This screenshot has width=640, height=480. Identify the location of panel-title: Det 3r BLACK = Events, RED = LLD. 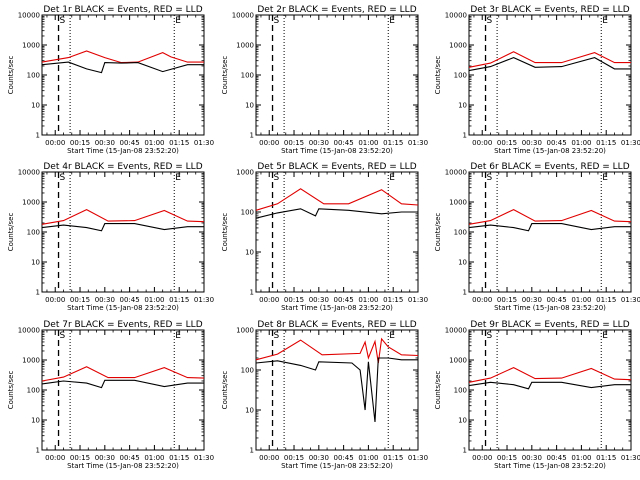
(549, 10).